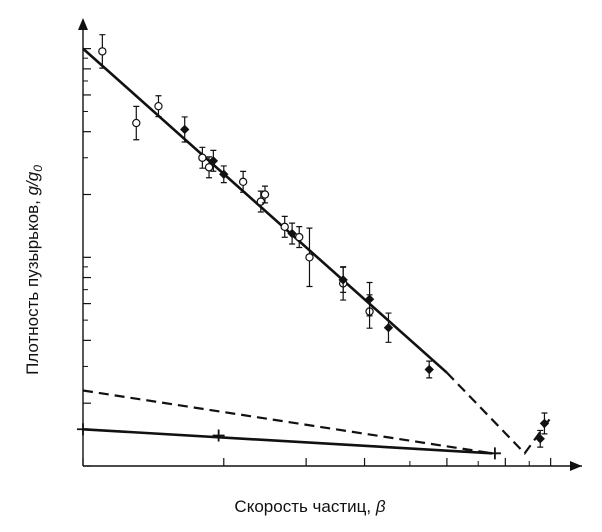 The image size is (602, 532). What do you see at coordinates (83, 24) in the screenshot?
I see `y-axis-arrow` at bounding box center [83, 24].